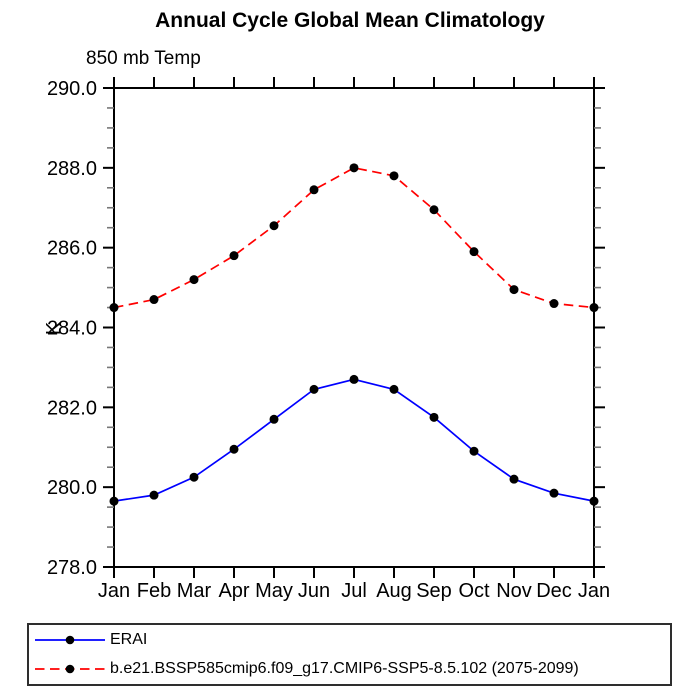  What do you see at coordinates (129, 639) in the screenshot?
I see `legend-label-erai: ERAI` at bounding box center [129, 639].